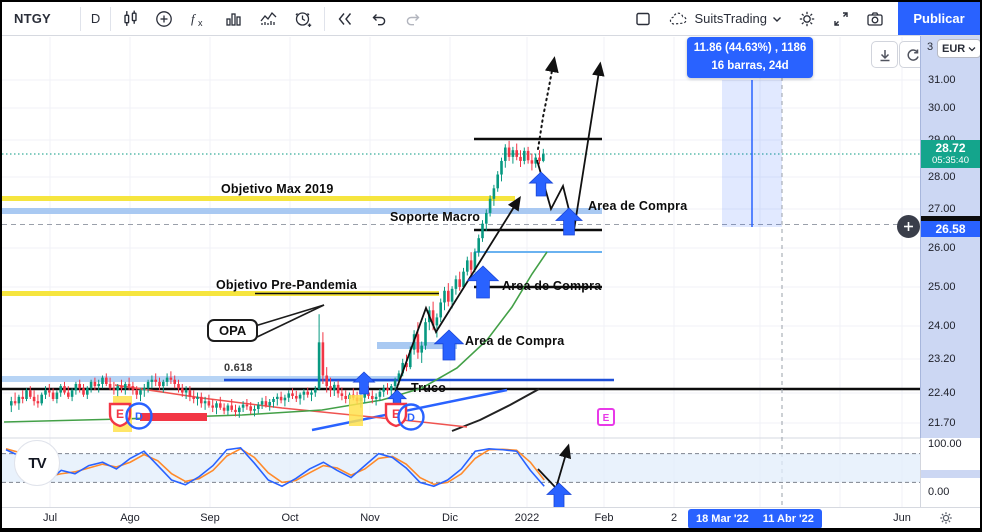 This screenshot has width=982, height=532. Describe the element at coordinates (942, 423) in the screenshot. I see `price-tick: 21.70` at that location.